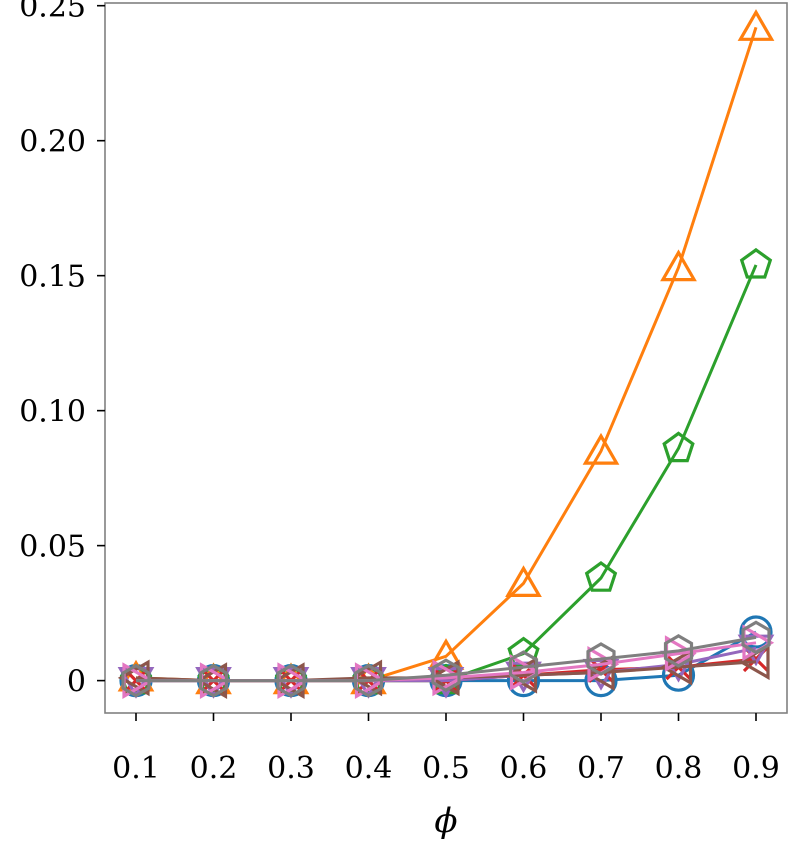 Image resolution: width=794 pixels, height=846 pixels. I want to click on y-tick-label: 0.05, so click(52, 547).